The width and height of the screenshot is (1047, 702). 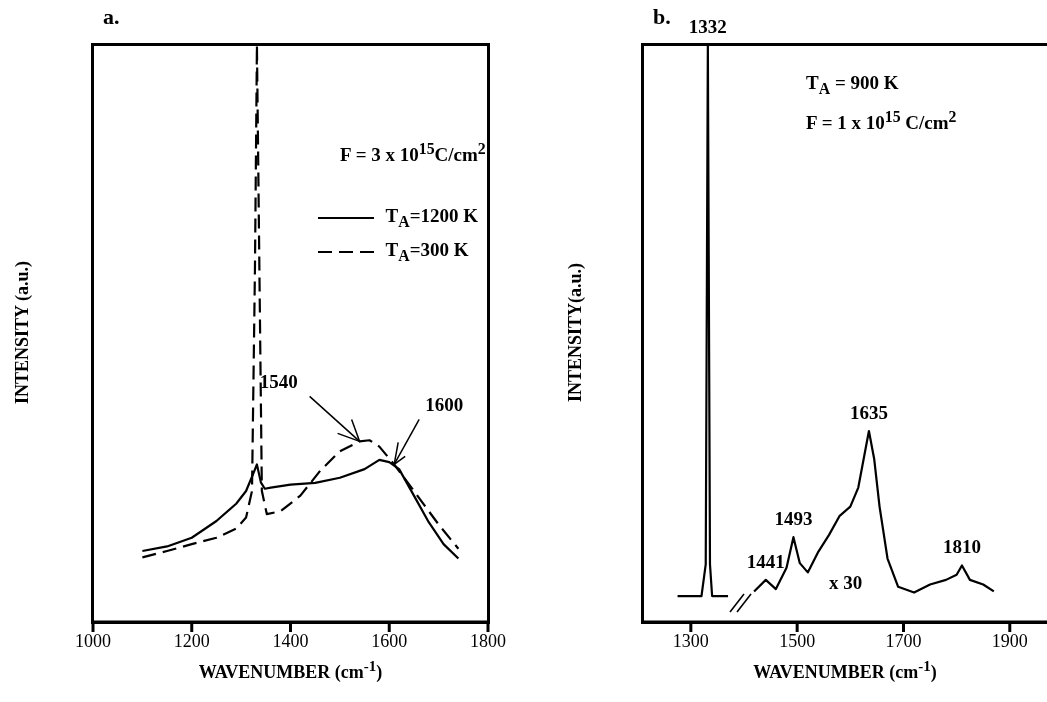 What do you see at coordinates (111, 17) in the screenshot?
I see `chart-title: a.` at bounding box center [111, 17].